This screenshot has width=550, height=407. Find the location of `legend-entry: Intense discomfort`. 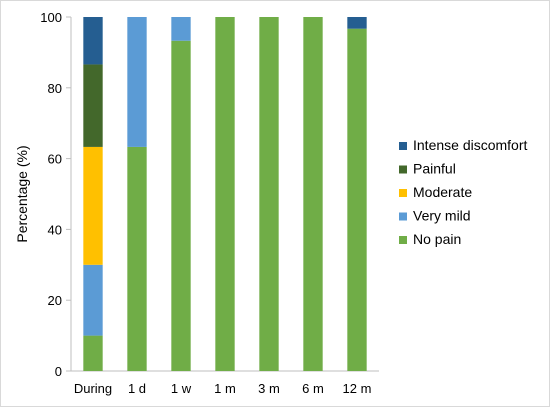

legend-entry: Intense discomfort is located at coordinates (470, 145).